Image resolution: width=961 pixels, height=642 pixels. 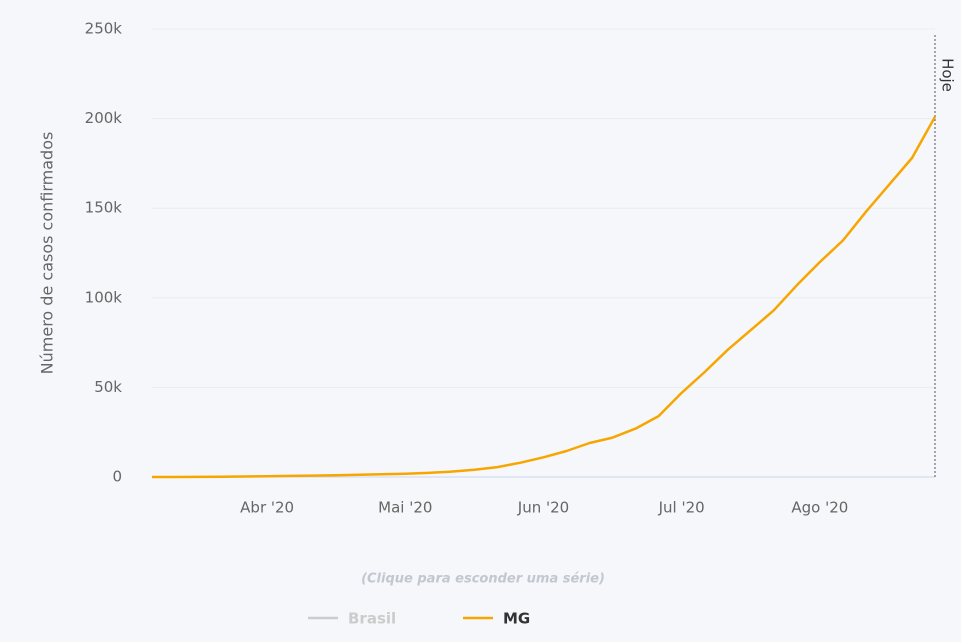 What do you see at coordinates (104, 118) in the screenshot?
I see `y-tick-label: 200k` at bounding box center [104, 118].